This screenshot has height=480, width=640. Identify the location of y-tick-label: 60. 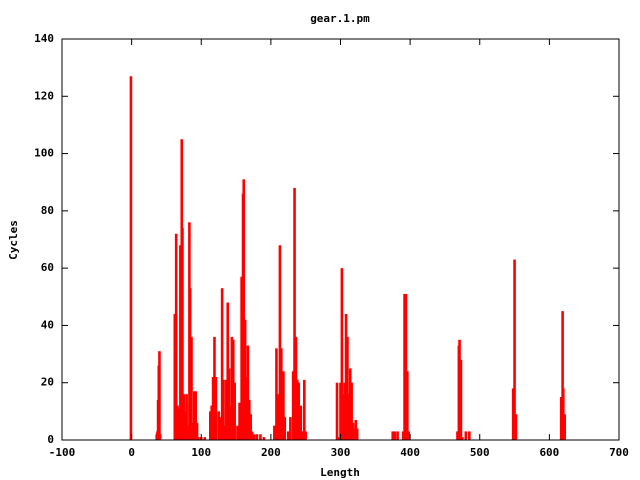
(47, 267).